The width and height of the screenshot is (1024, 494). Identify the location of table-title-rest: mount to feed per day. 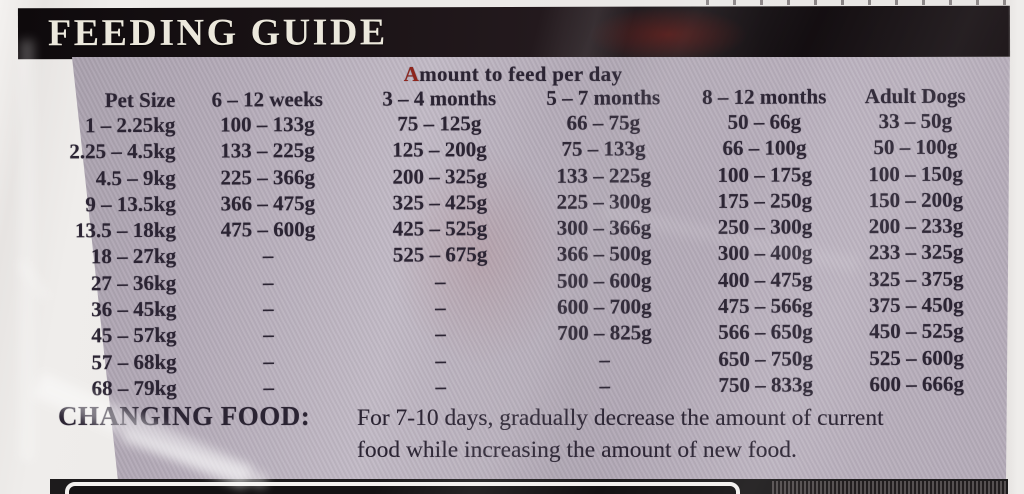
(521, 74).